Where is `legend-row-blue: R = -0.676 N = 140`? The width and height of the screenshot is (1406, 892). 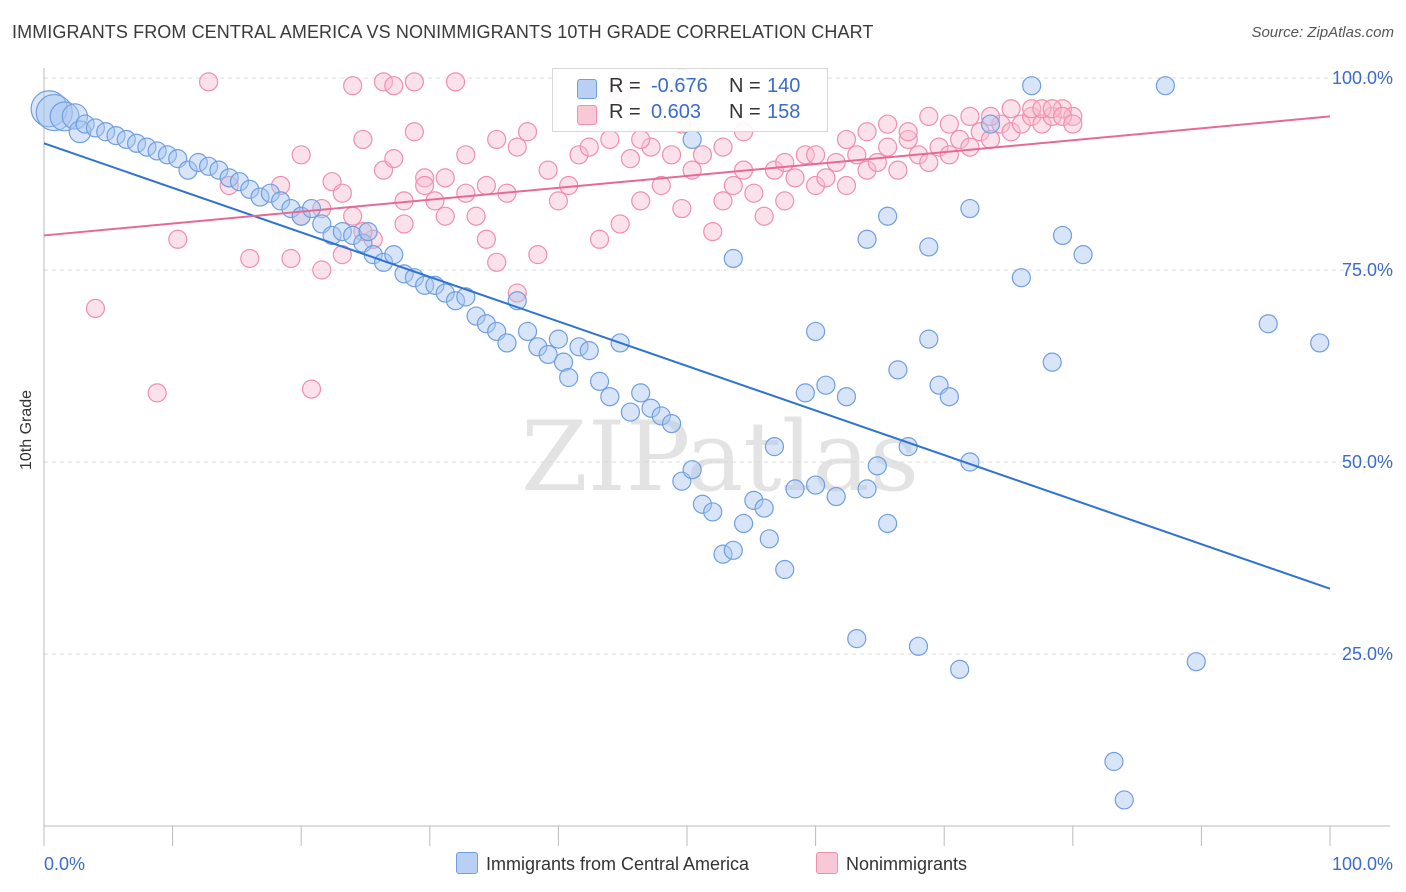
legend-row-blue: R = -0.676 N = 140 is located at coordinates (690, 88).